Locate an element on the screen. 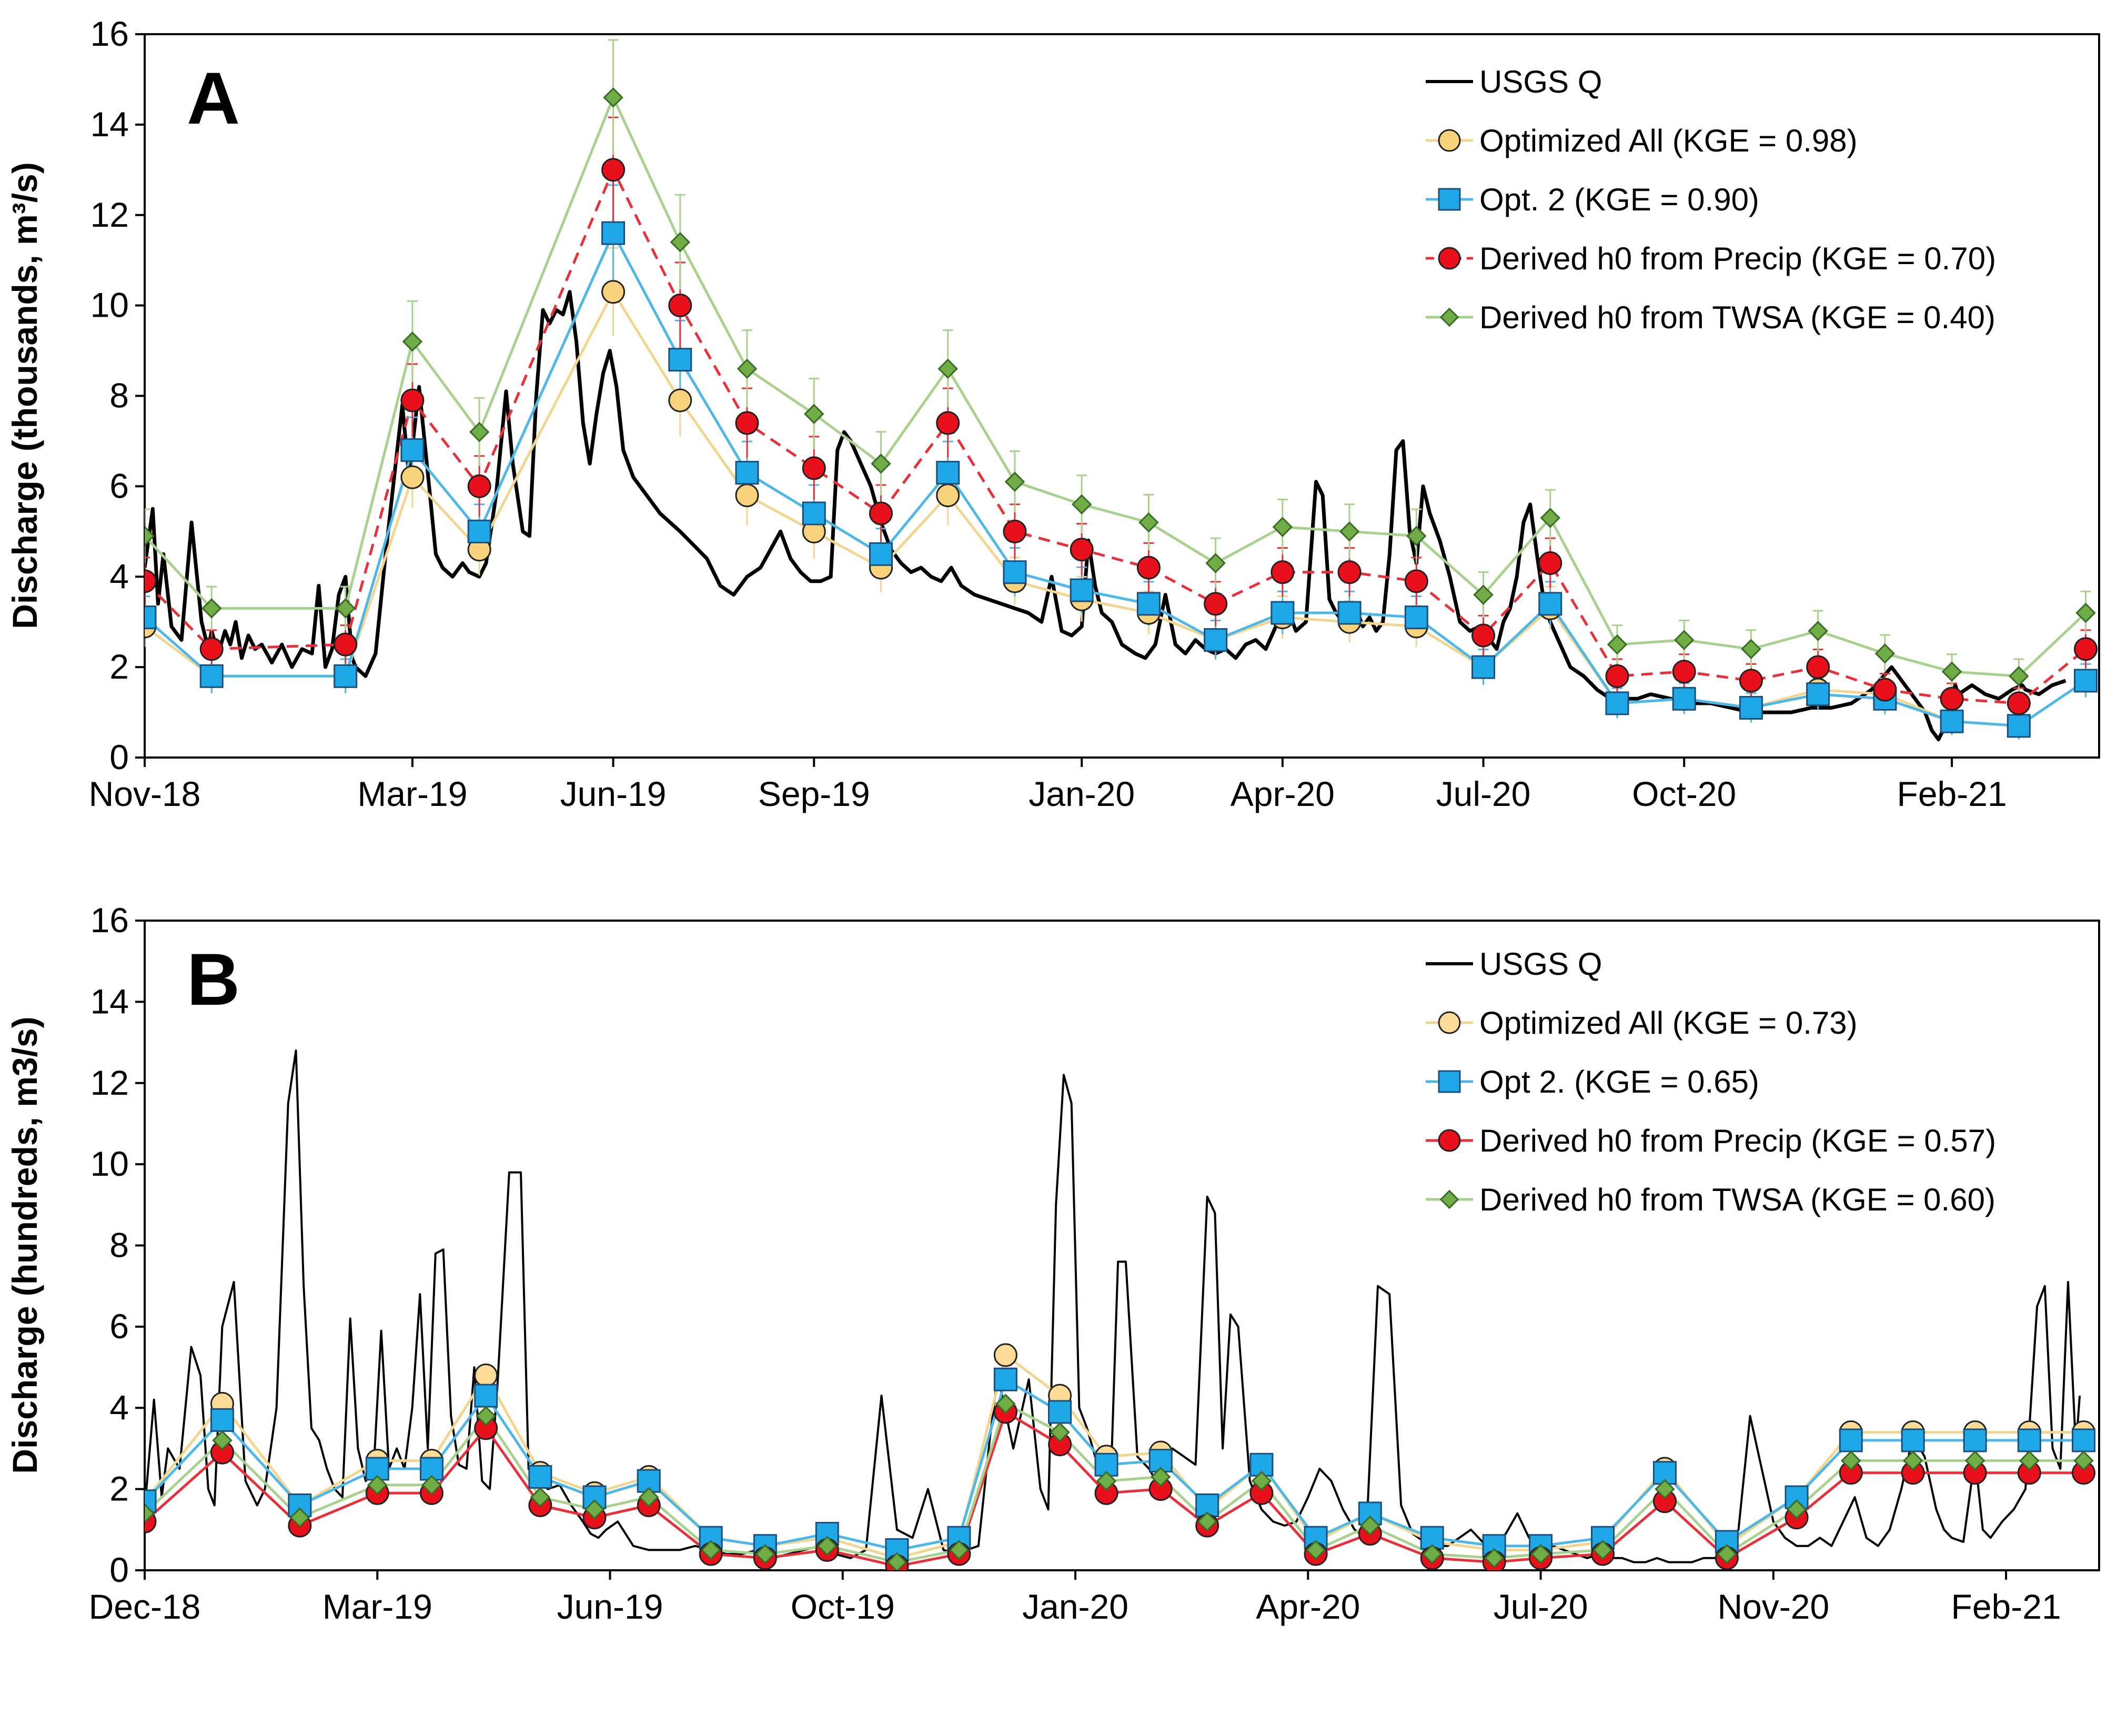 The image size is (2117, 1736). y-tick-label: 16 is located at coordinates (110, 920).